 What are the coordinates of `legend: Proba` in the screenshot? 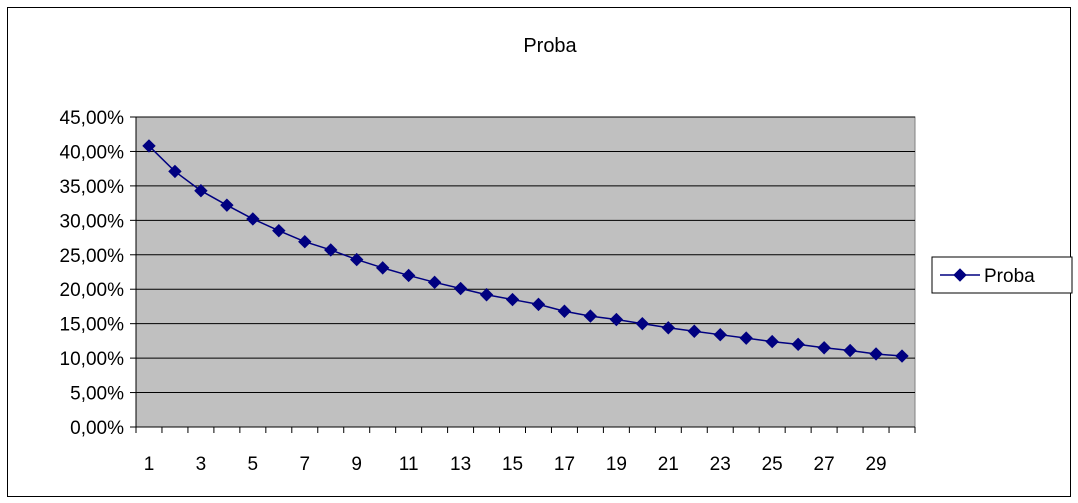 It's located at (1002, 275).